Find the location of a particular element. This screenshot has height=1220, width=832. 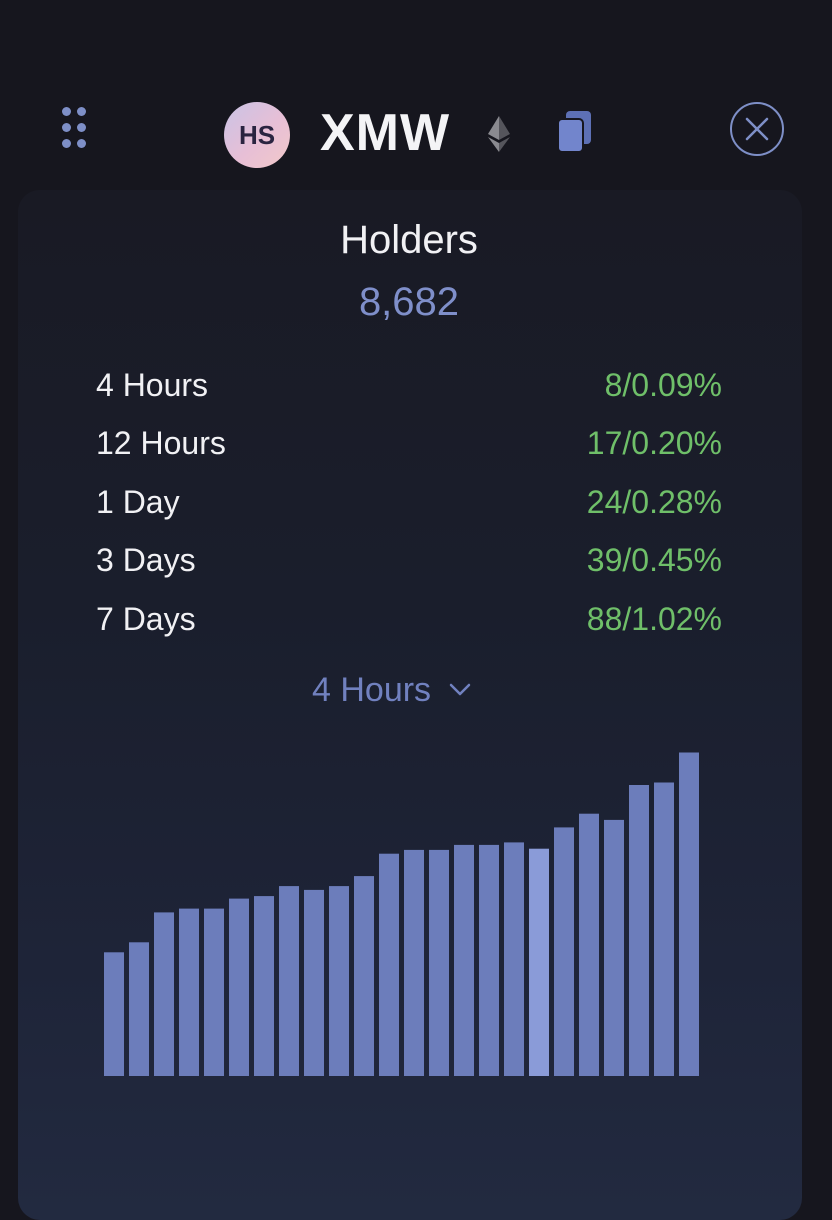

copy-icon is located at coordinates (575, 132).